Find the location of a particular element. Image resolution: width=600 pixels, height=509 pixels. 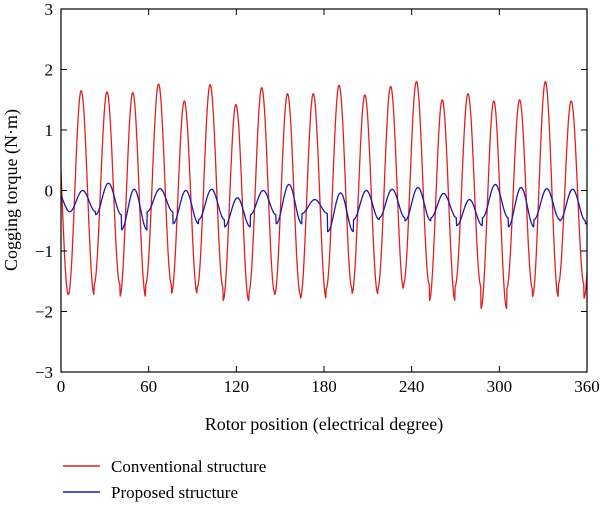

x-tick-label: 240 is located at coordinates (412, 386).